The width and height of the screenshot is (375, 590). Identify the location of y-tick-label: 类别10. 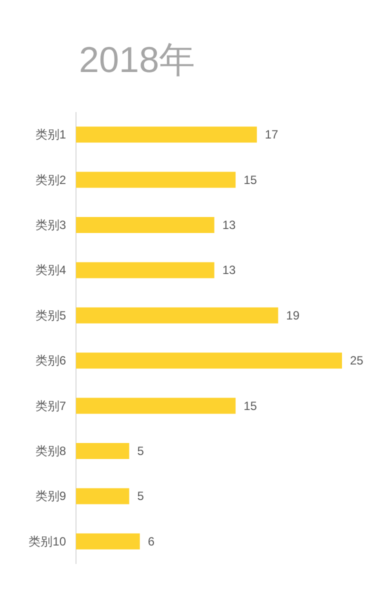
(47, 541).